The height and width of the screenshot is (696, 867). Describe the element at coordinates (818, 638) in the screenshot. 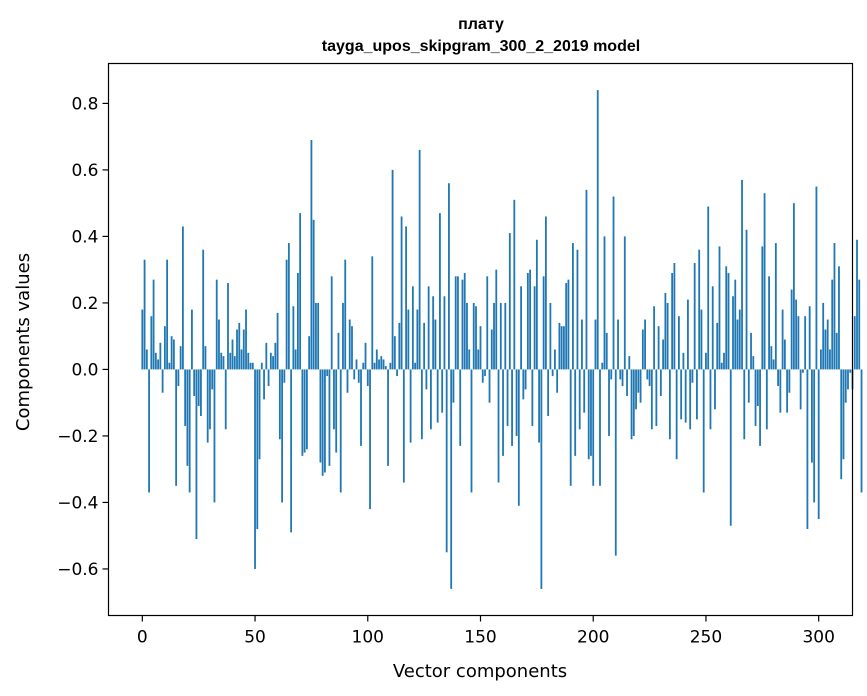

I see `x-tick-label: 300` at that location.